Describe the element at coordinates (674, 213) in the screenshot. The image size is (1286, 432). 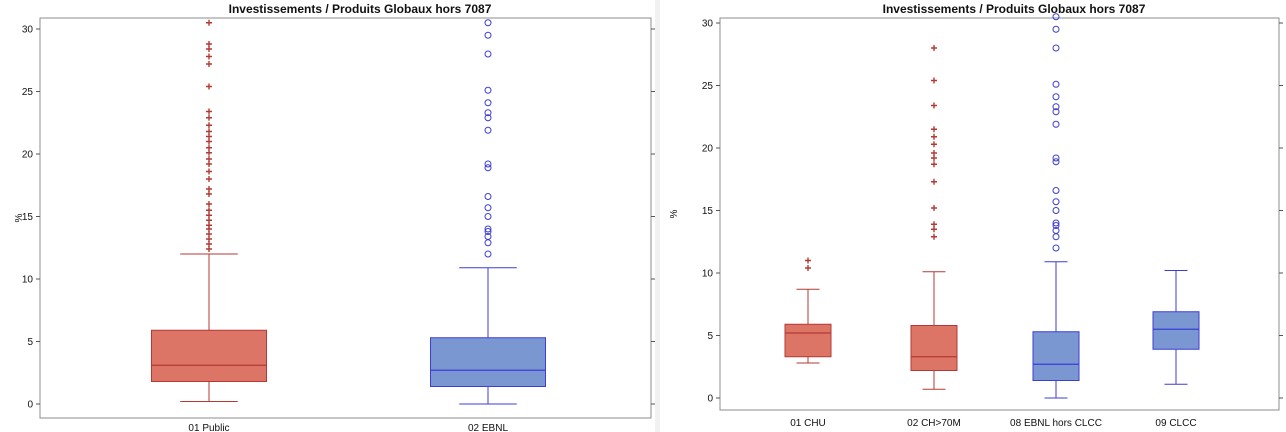
I see `c2-y-axis-label: %` at that location.